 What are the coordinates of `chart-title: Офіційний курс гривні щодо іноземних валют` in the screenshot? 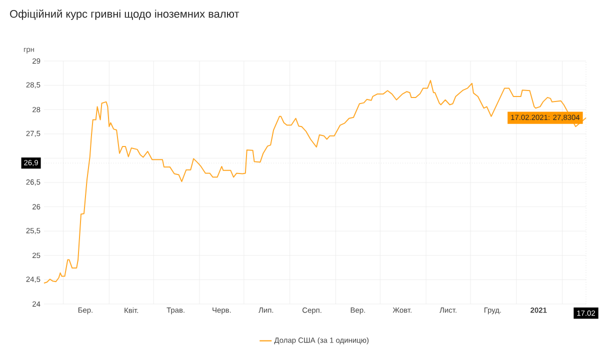 It's located at (125, 15).